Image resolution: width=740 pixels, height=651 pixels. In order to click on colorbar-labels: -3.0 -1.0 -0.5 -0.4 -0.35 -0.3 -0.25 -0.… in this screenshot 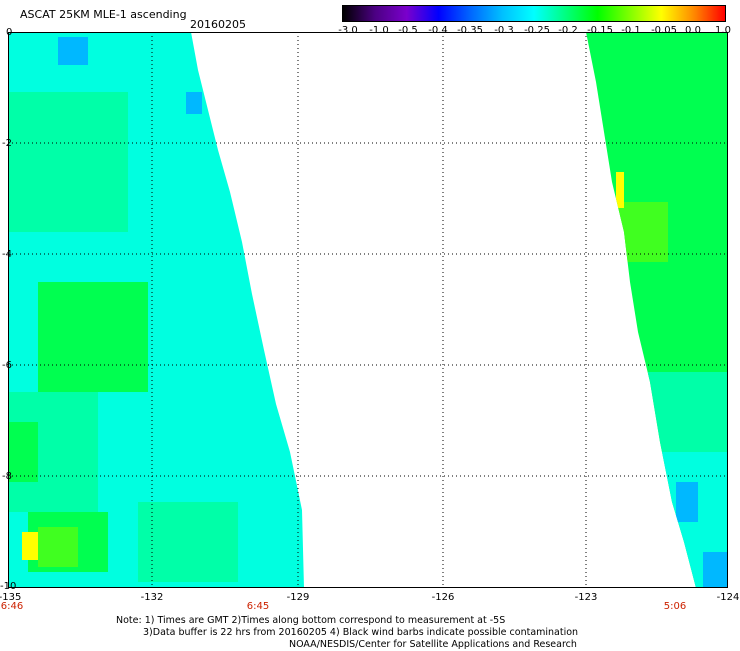, I will do `click(533, 31)`.